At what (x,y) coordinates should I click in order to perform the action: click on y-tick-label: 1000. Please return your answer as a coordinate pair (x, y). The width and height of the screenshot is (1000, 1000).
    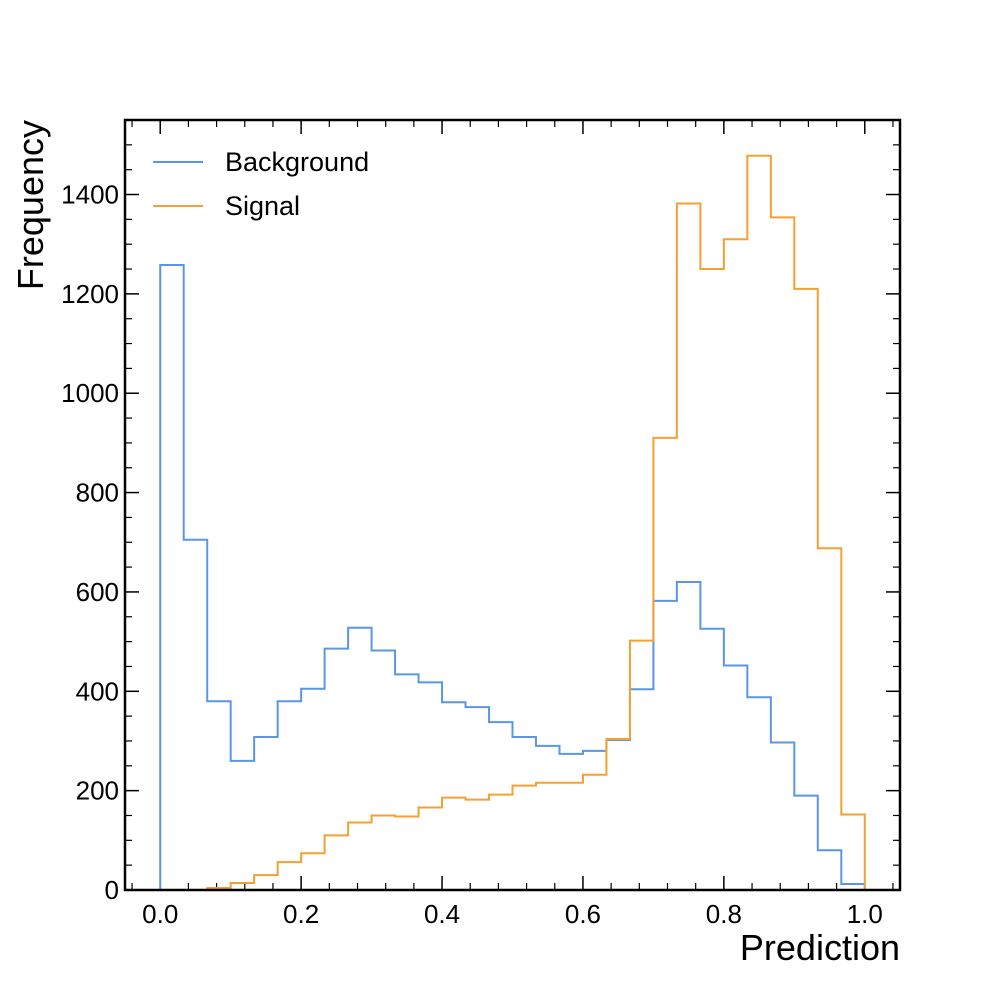
    Looking at the image, I should click on (90, 393).